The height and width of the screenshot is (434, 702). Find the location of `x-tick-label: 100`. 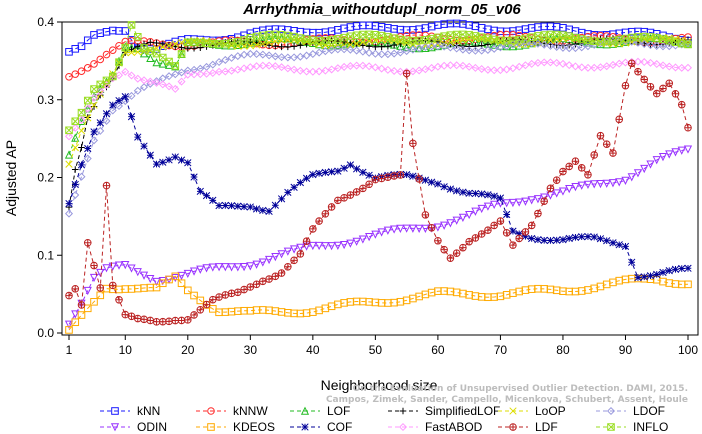

x-tick-label: 100 is located at coordinates (688, 350).